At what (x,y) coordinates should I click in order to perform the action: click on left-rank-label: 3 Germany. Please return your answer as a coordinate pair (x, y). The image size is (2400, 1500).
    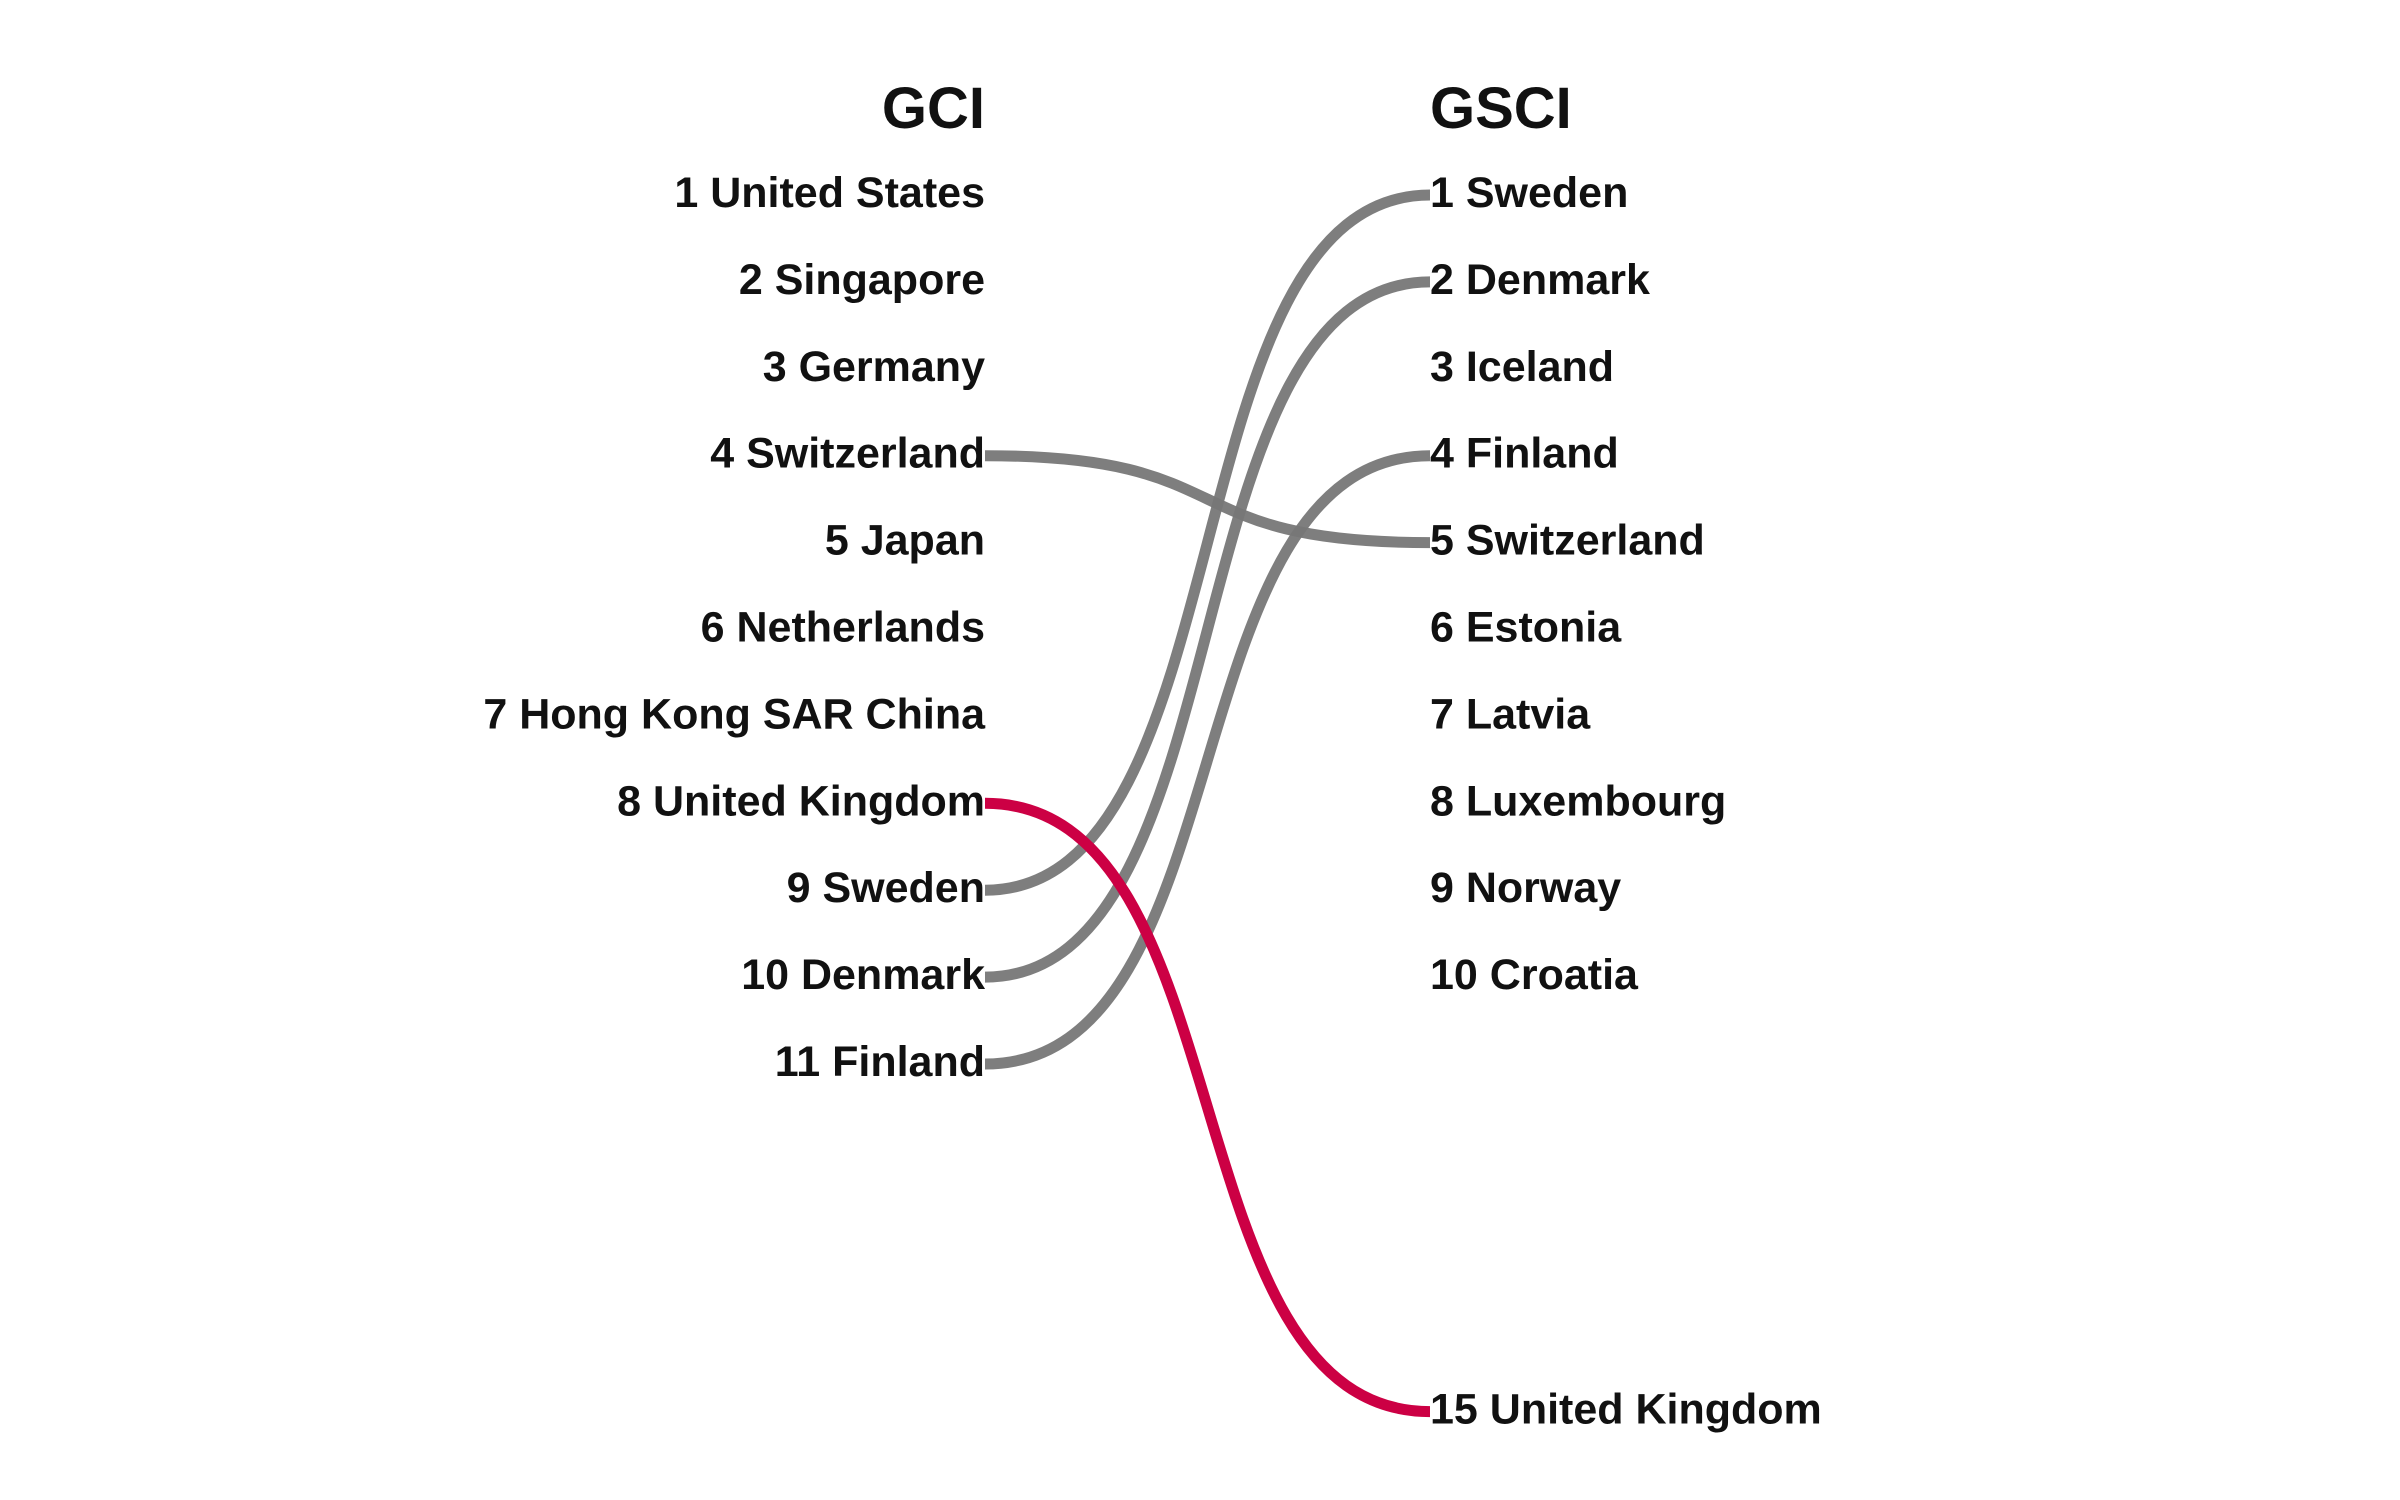
    Looking at the image, I should click on (874, 367).